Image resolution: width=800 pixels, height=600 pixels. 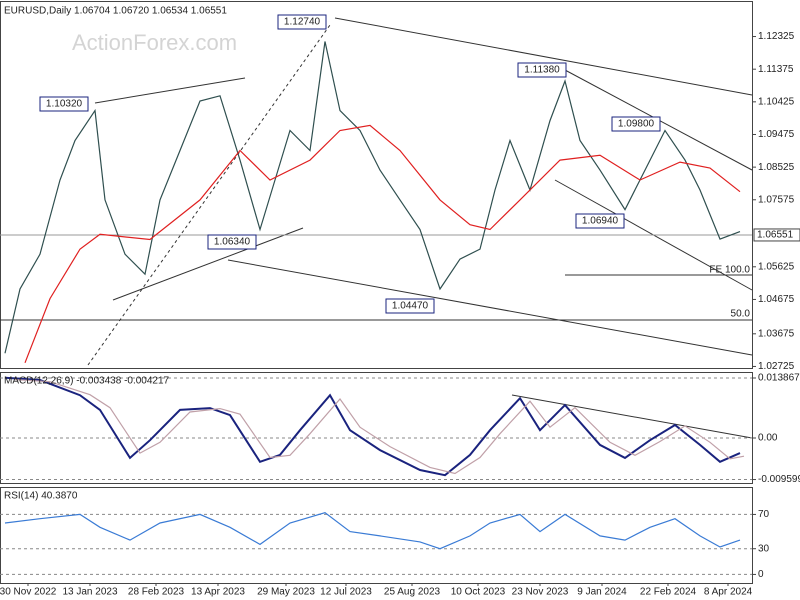 What do you see at coordinates (776, 36) in the screenshot?
I see `y-tick-label: 1.12325` at bounding box center [776, 36].